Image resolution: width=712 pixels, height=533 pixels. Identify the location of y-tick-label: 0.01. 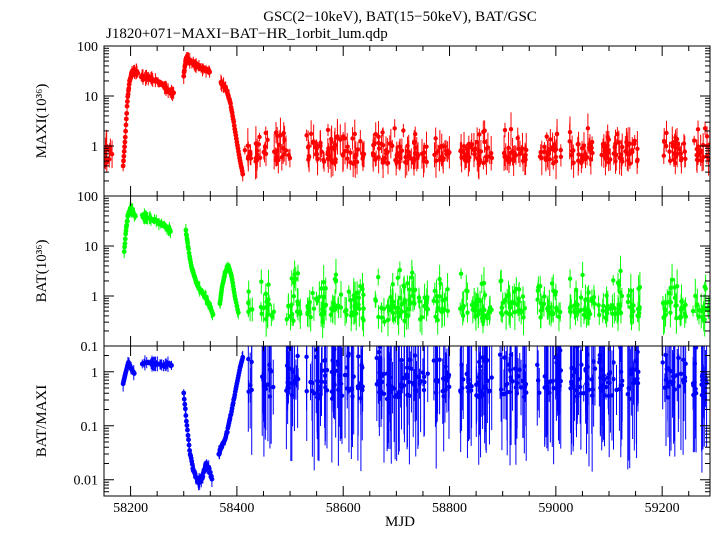
(86, 481).